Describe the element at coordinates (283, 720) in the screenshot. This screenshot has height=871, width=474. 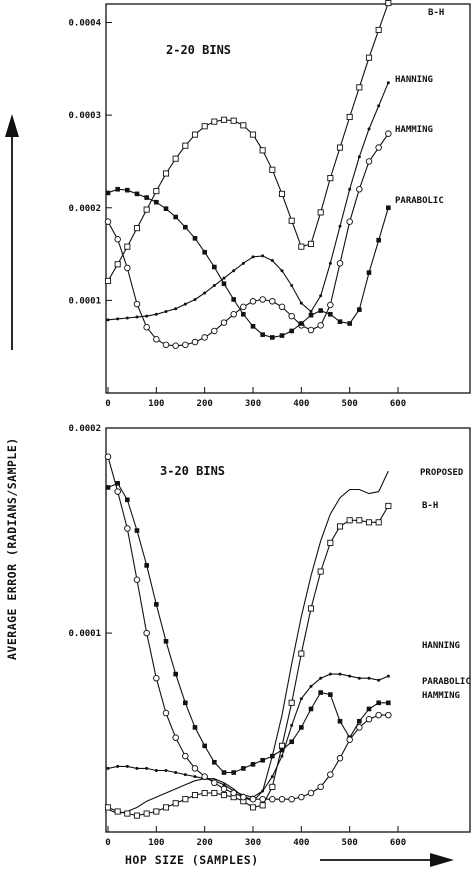
I see `series-hanning: HANNING` at that location.